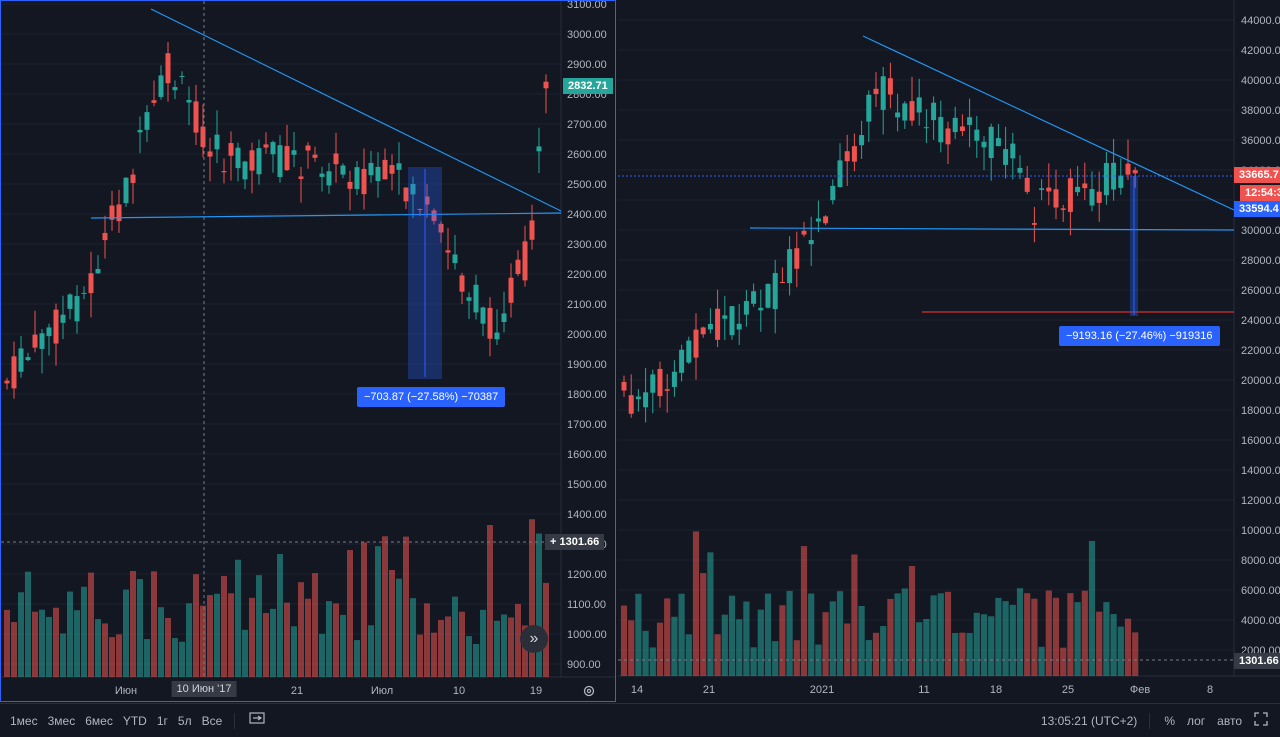 This screenshot has width=1280, height=737. Describe the element at coordinates (162, 720) in the screenshot. I see `range-1y-button: 1г` at that location.